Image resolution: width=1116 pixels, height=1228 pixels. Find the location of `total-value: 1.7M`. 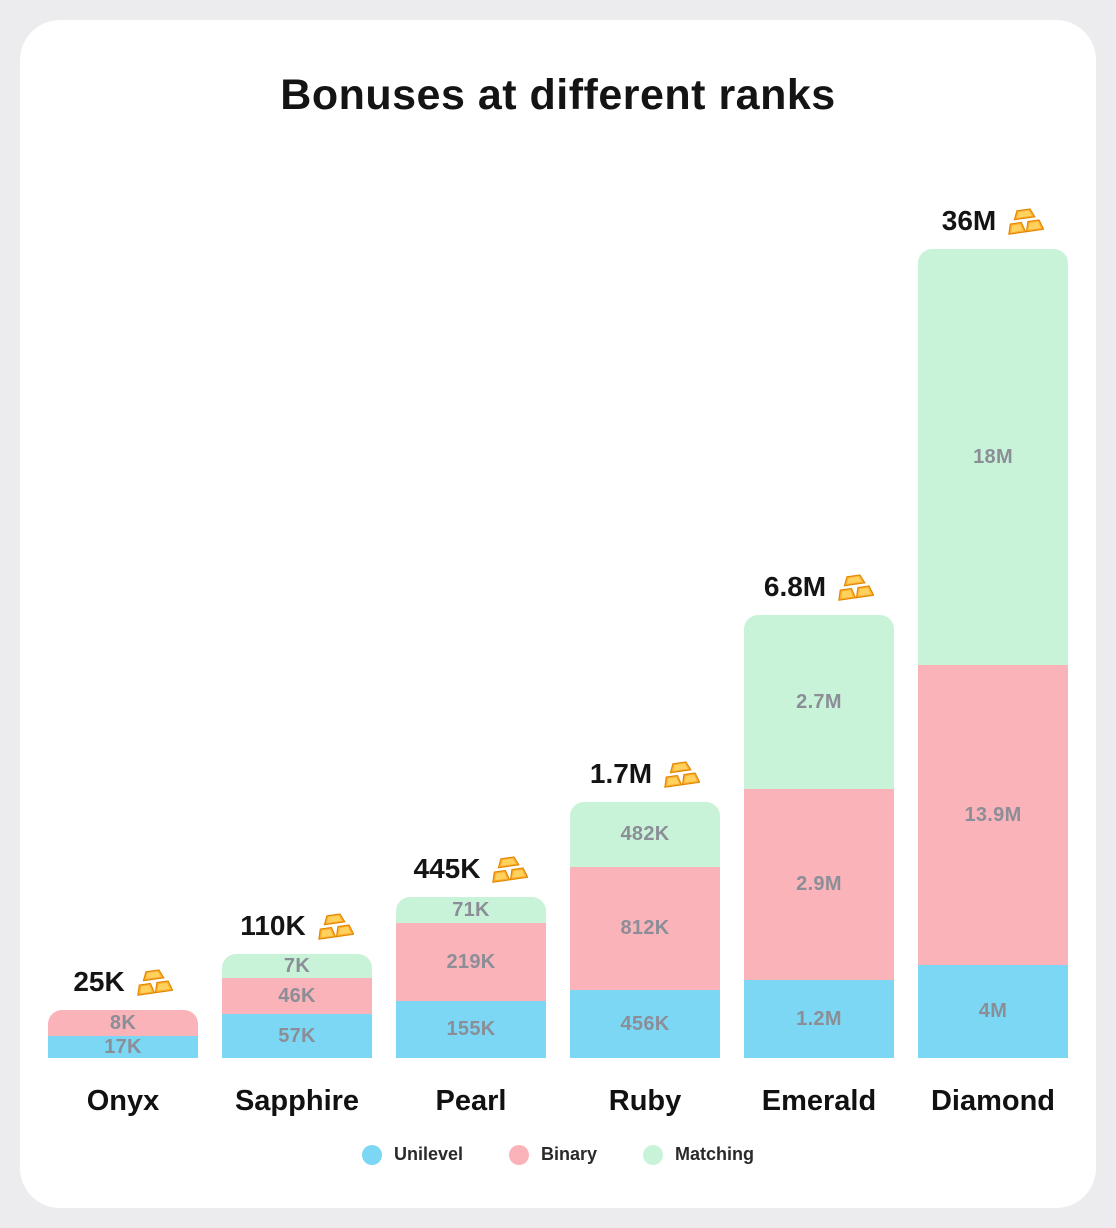

total-value: 1.7M is located at coordinates (621, 773).